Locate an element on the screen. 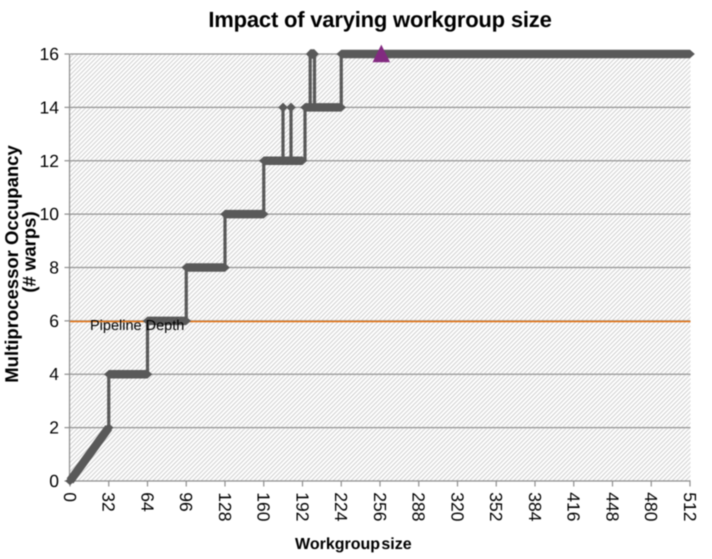 The height and width of the screenshot is (559, 712). svg-text: 16 is located at coordinates (49, 54).